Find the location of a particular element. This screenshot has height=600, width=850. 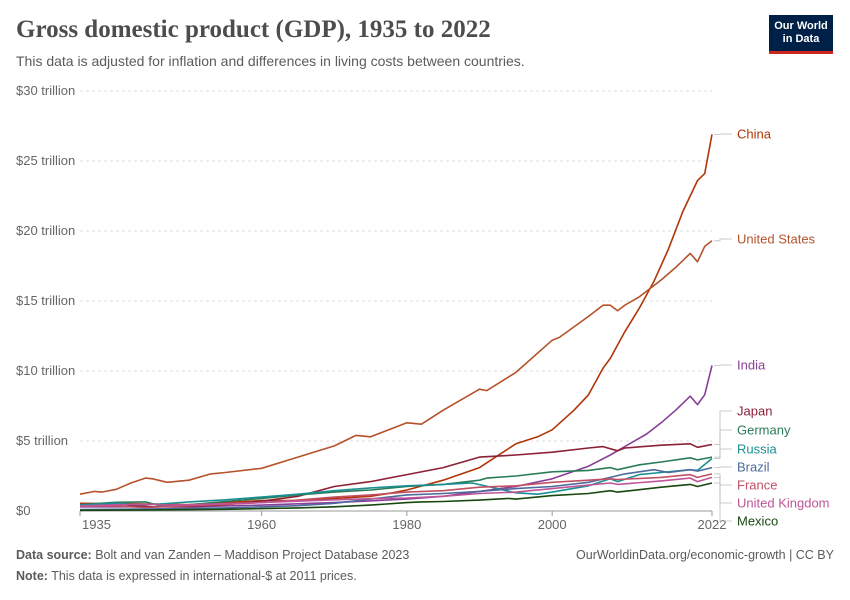

logo-line-2: in Data is located at coordinates (801, 39).